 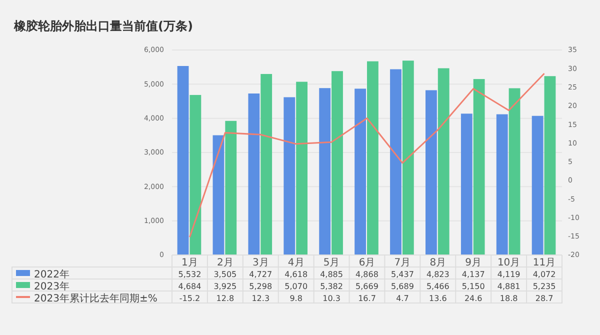 What do you see at coordinates (508, 274) in the screenshot?
I see `data-label: 4,119` at bounding box center [508, 274].